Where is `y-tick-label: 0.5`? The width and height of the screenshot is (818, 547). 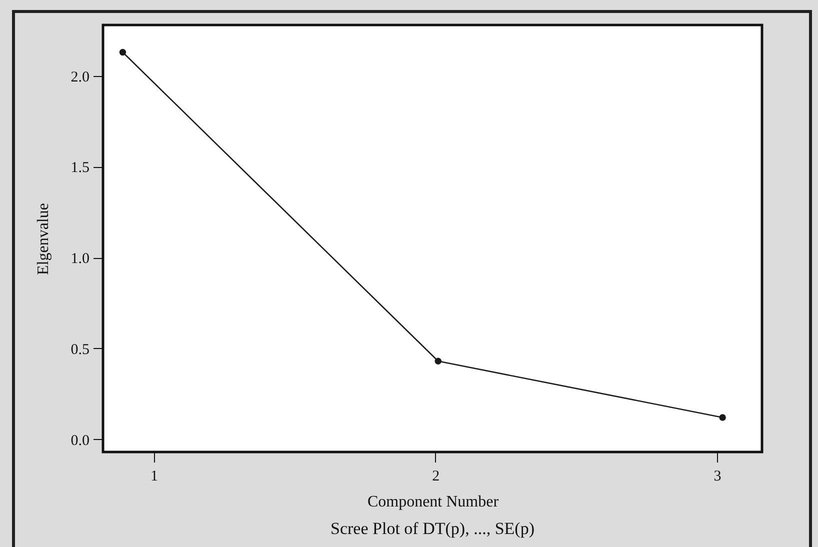 y-tick-label: 0.5 is located at coordinates (80, 350).